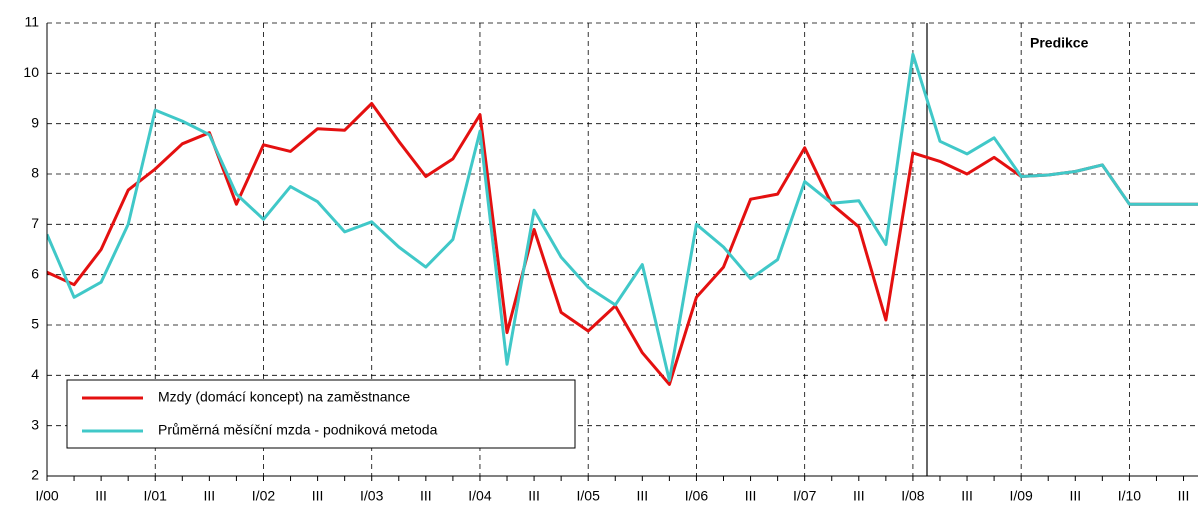 The image size is (1198, 513). Describe the element at coordinates (31, 72) in the screenshot. I see `y-tick-label: 10` at that location.